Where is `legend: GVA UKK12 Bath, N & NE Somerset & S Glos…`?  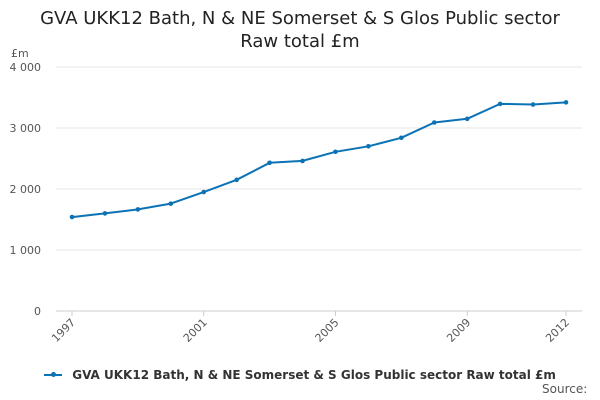
legend: GVA UKK12 Bath, N & NE Somerset & S Glos… is located at coordinates (300, 373).